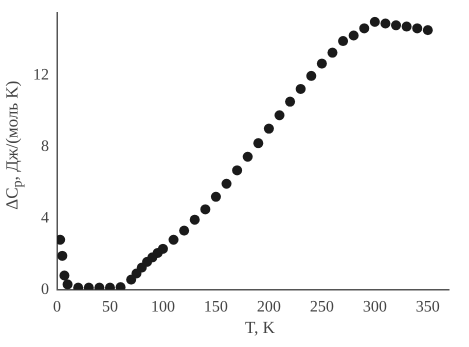 The image size is (469, 347). I want to click on y-tick-label: 8, so click(45, 146).